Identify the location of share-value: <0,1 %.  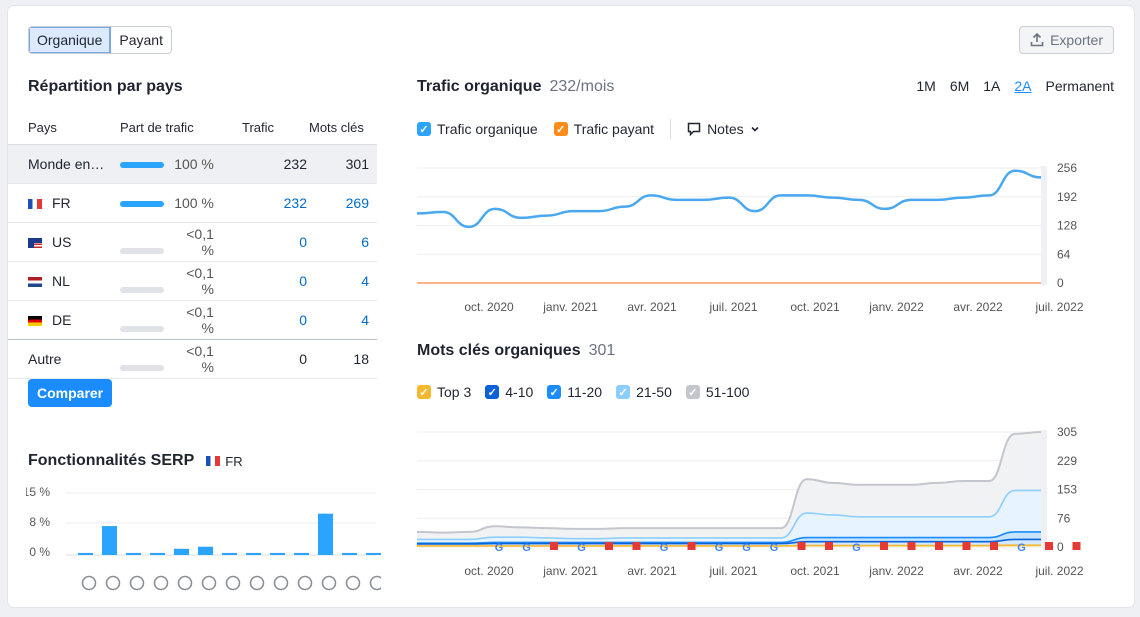
(200, 359).